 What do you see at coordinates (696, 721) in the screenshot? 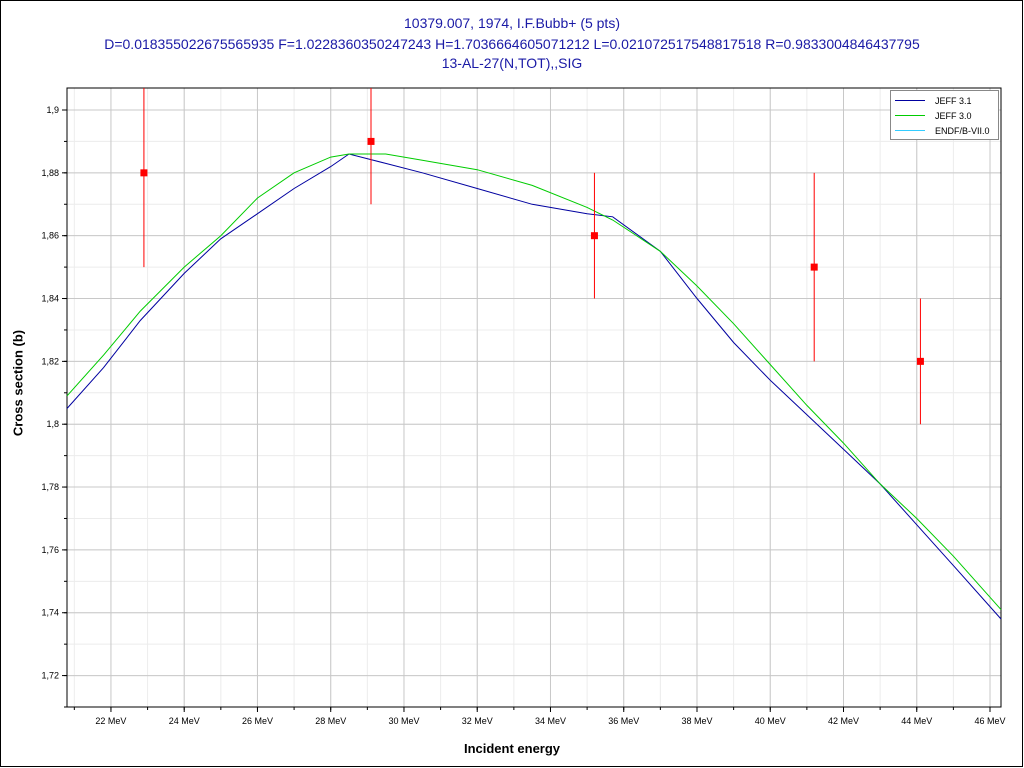
I see `x-tick-label: 38 MeV` at bounding box center [696, 721].